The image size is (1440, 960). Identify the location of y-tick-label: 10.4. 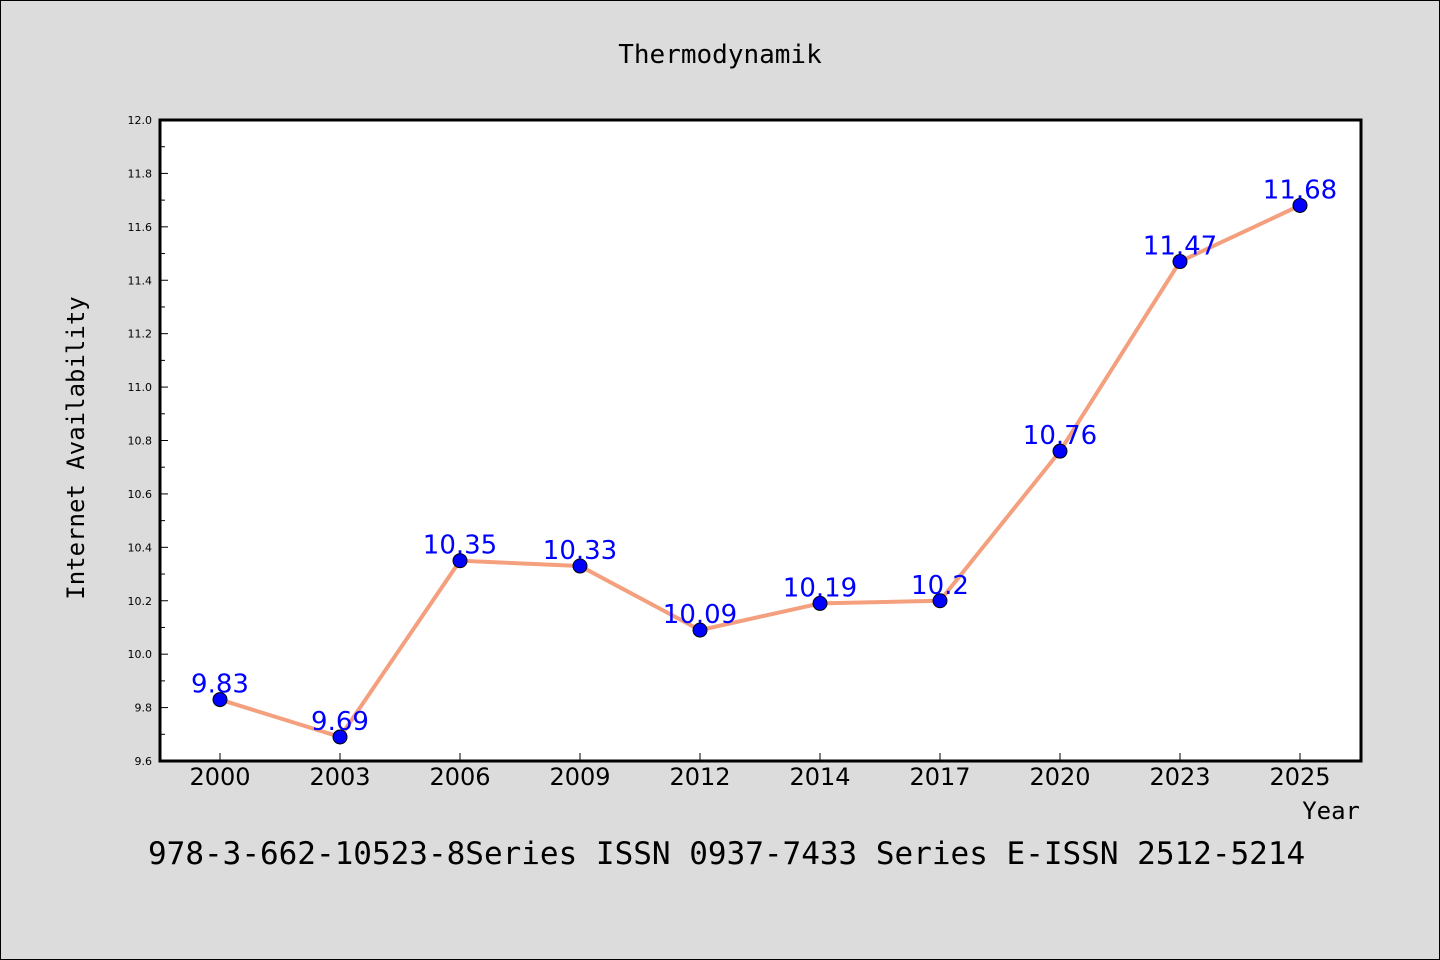
(140, 547).